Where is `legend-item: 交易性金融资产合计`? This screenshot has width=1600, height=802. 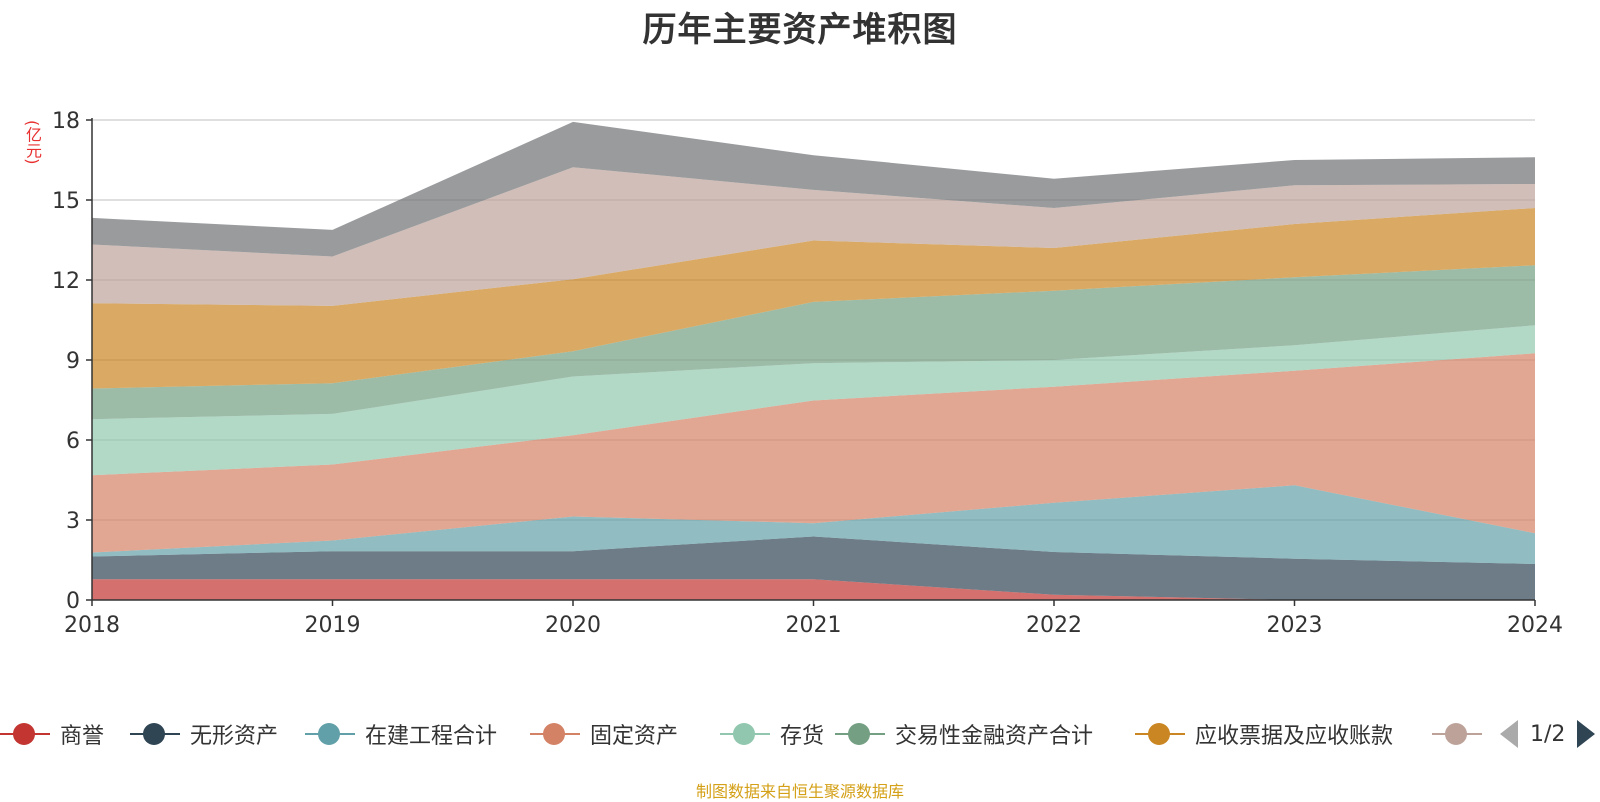
legend-item: 交易性金融资产合计 is located at coordinates (964, 734).